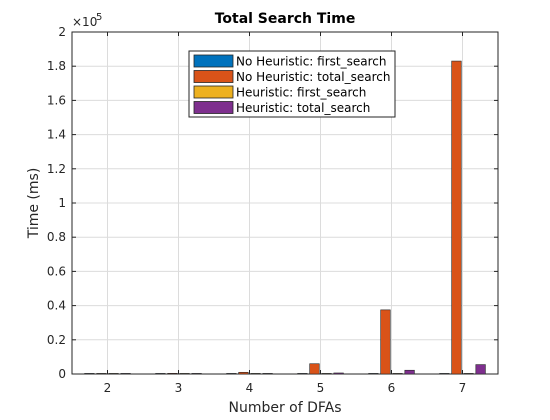 The image size is (550, 420). What do you see at coordinates (284, 408) in the screenshot?
I see `x-axis-label: Number of DFAs` at bounding box center [284, 408].